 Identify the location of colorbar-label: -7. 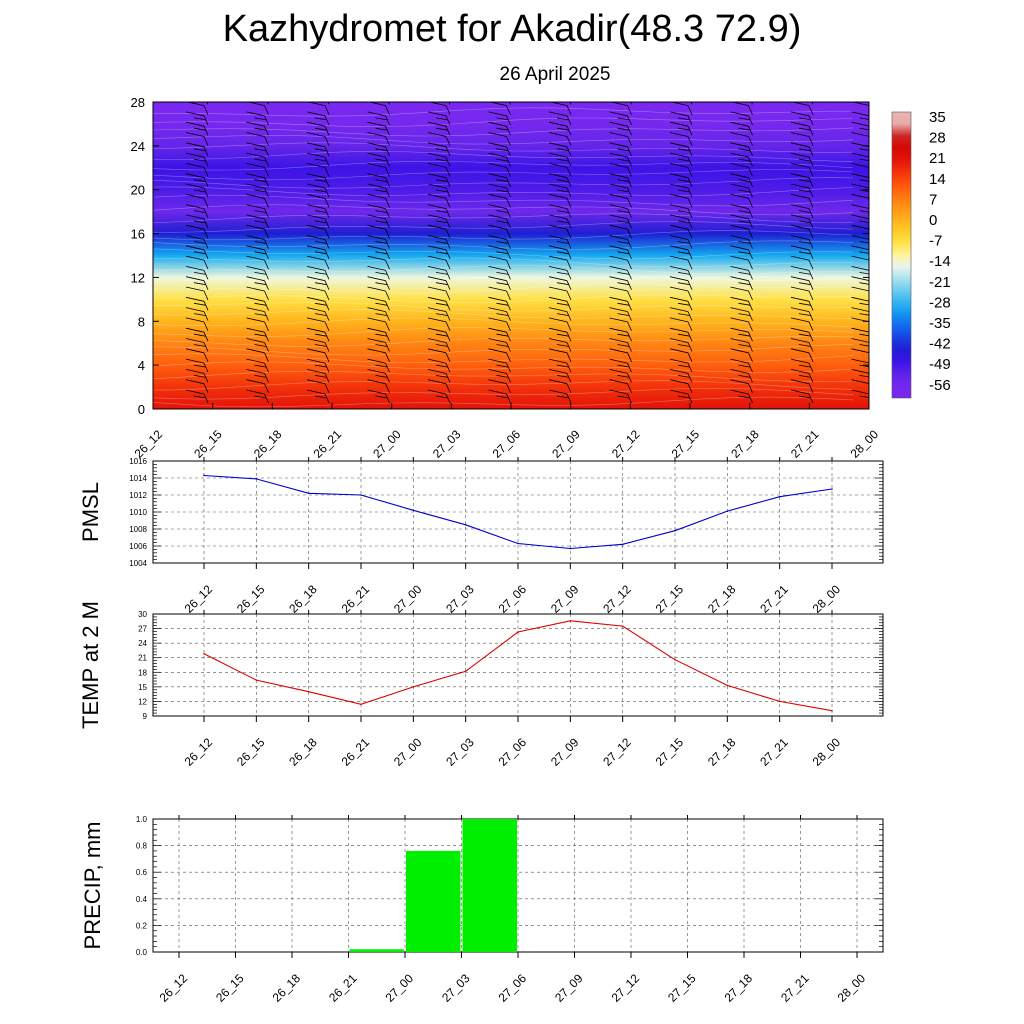
(935, 241).